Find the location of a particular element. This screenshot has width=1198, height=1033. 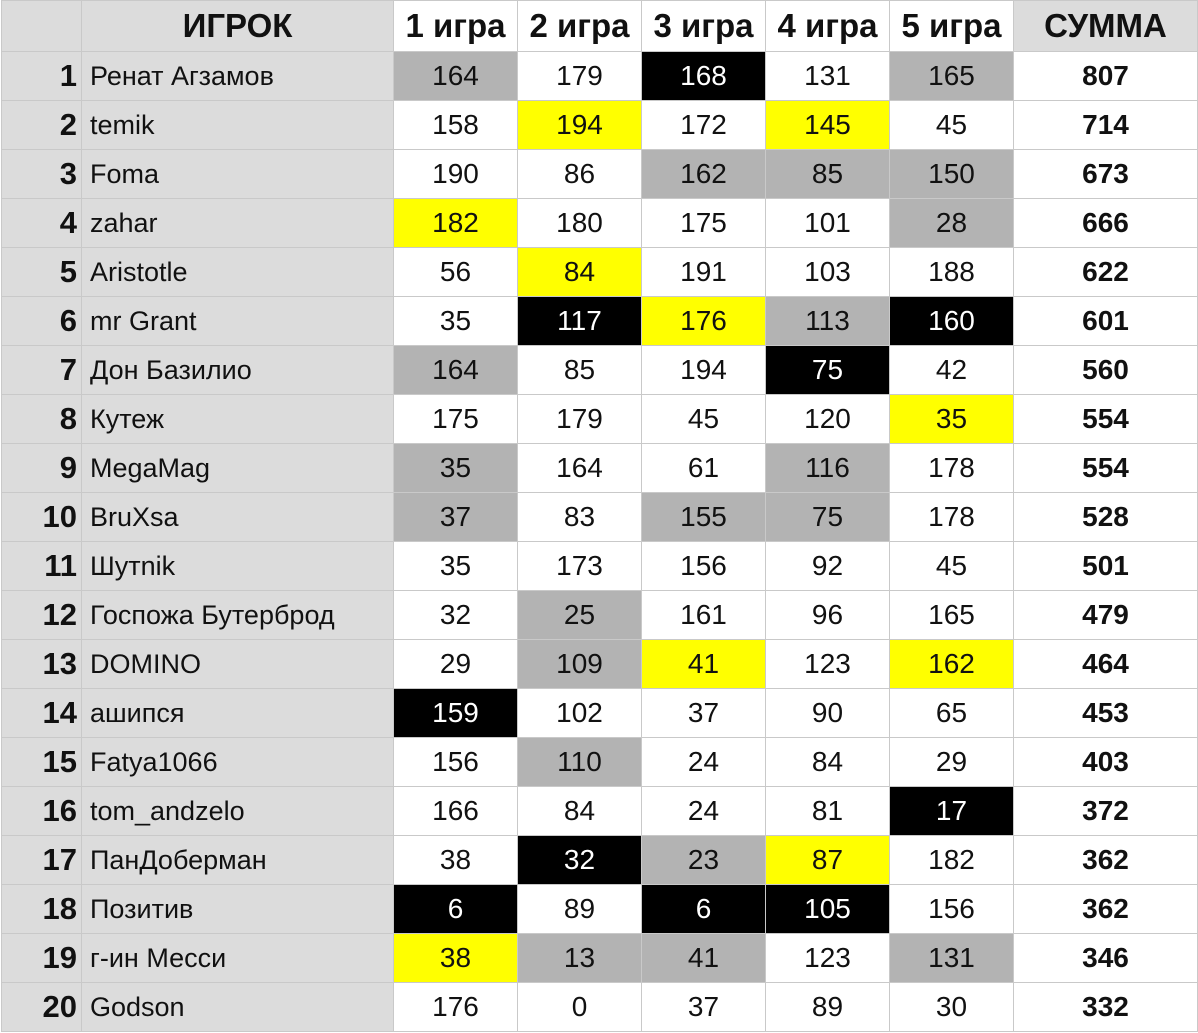

table-row: 5 Aristotle 56 84 191 103 188 622 is located at coordinates (599, 272).